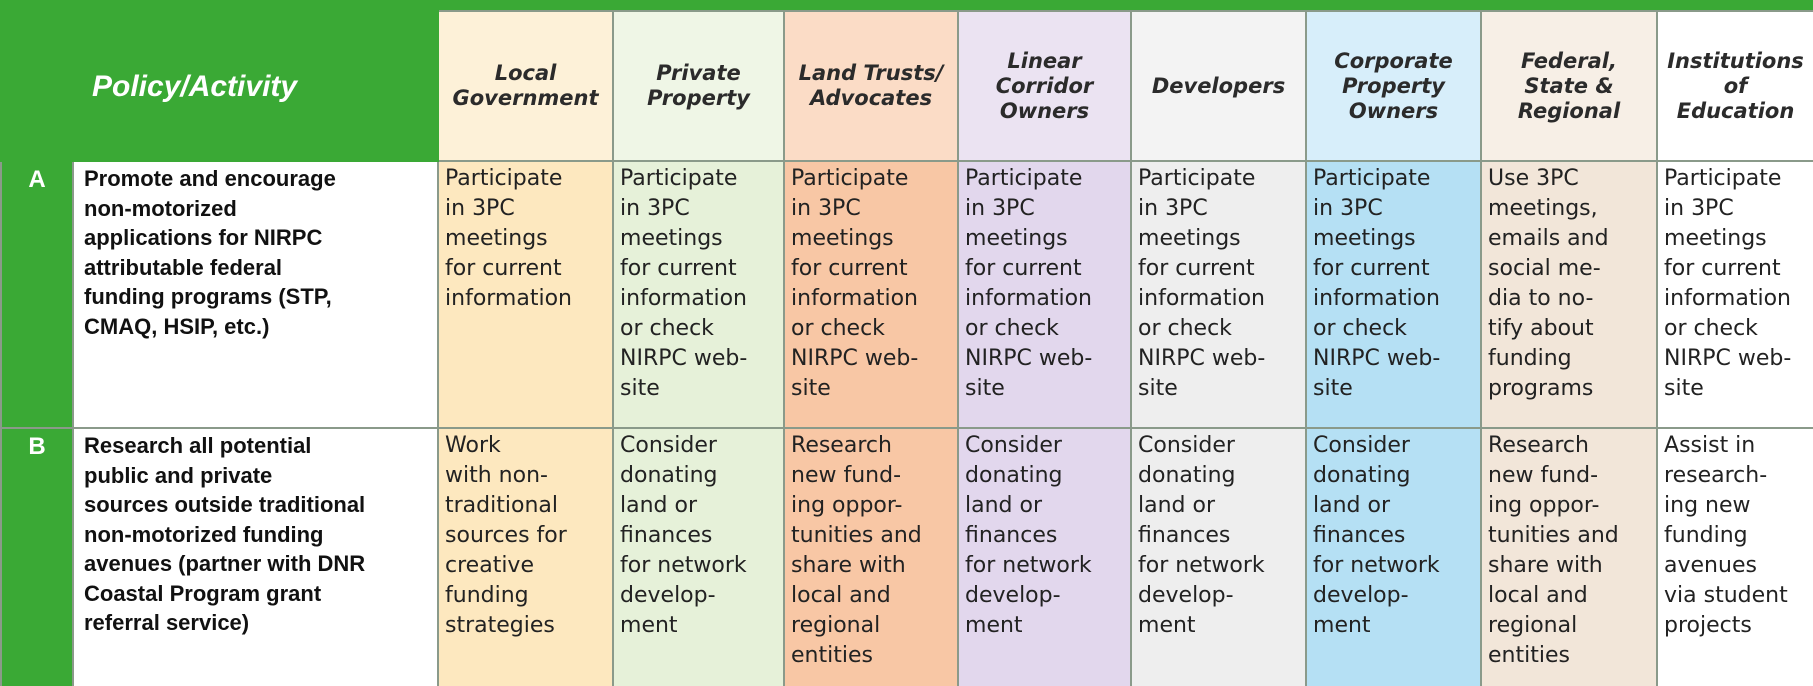 This screenshot has width=1813, height=686. Describe the element at coordinates (525, 98) in the screenshot. I see `column-header-line: Government` at that location.